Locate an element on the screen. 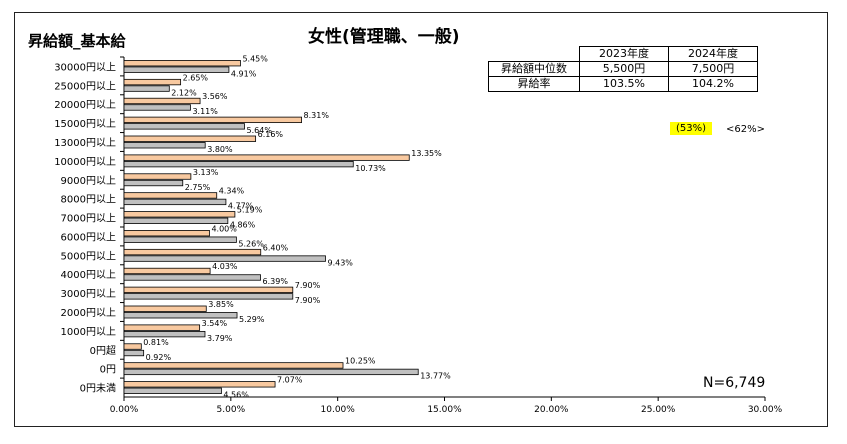 Image resolution: width=847 pixels, height=444 pixels. data-label-2024: 2.65% is located at coordinates (196, 77).